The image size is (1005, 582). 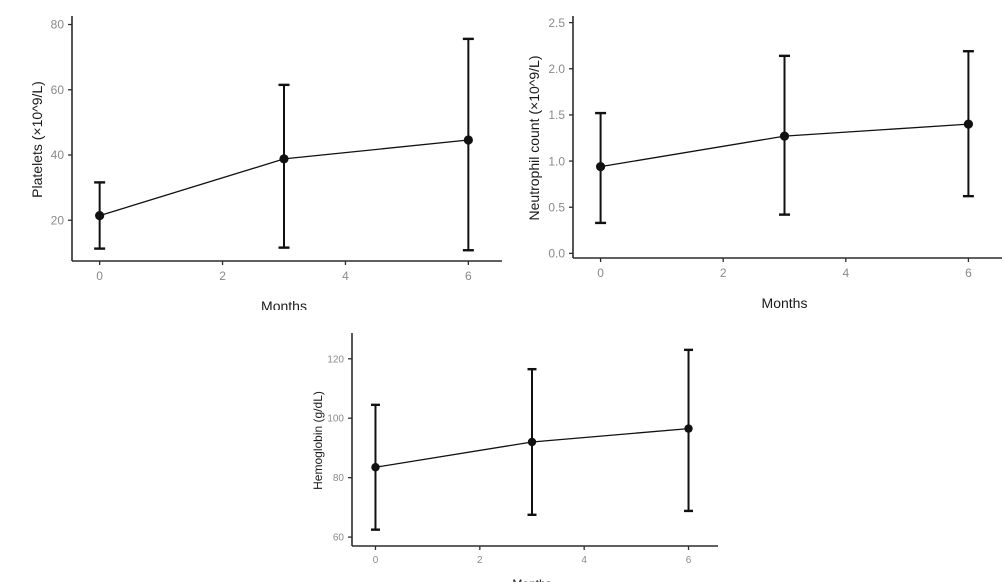 I want to click on neutrophil-y-tick-label: 0.5, so click(x=556, y=207).